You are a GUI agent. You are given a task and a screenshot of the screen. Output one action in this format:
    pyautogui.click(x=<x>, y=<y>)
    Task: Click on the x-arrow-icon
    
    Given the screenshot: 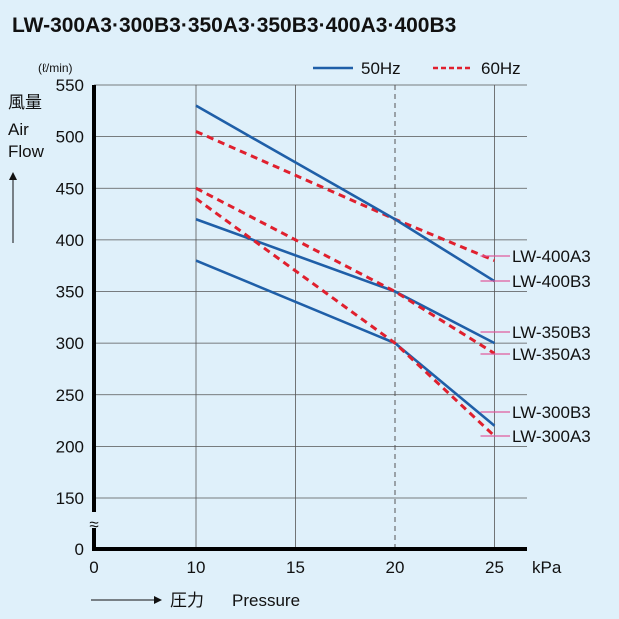 What is the action you would take?
    pyautogui.click(x=158, y=600)
    